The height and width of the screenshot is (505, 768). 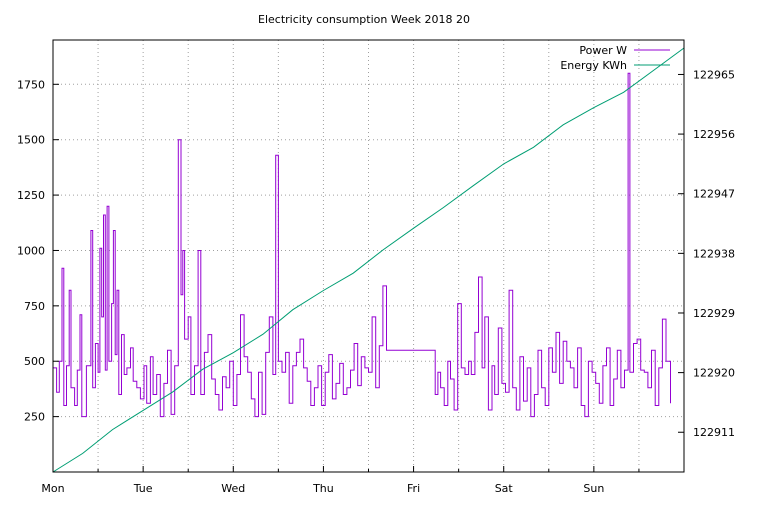 I want to click on x-tick-label: Tue, so click(x=143, y=488).